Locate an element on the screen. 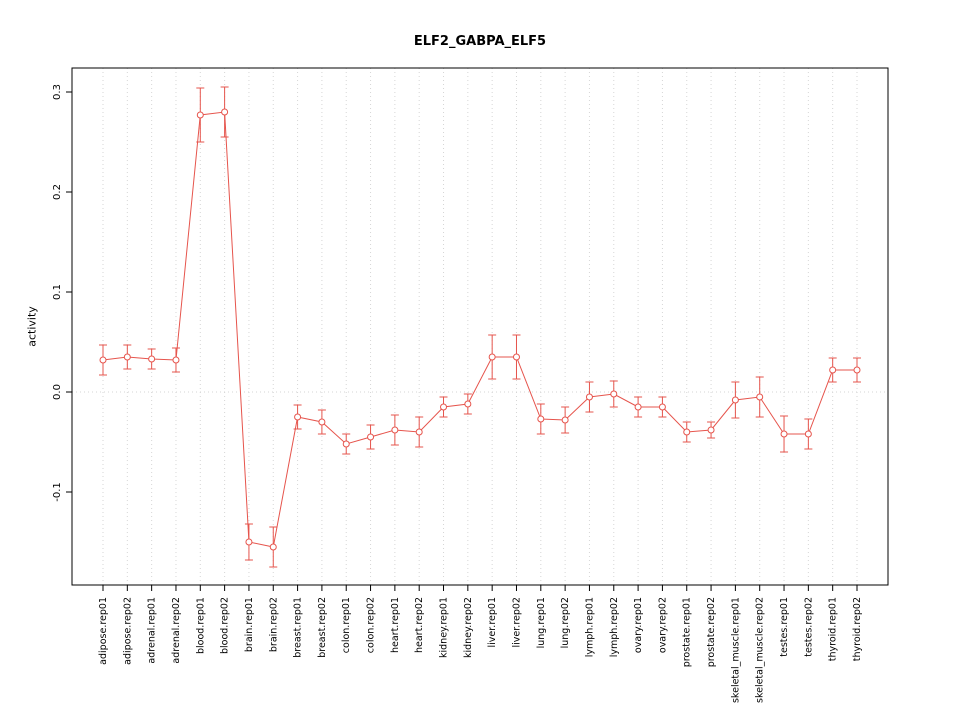 The width and height of the screenshot is (960, 720). svg-text: kidney.rep02 is located at coordinates (468, 627).